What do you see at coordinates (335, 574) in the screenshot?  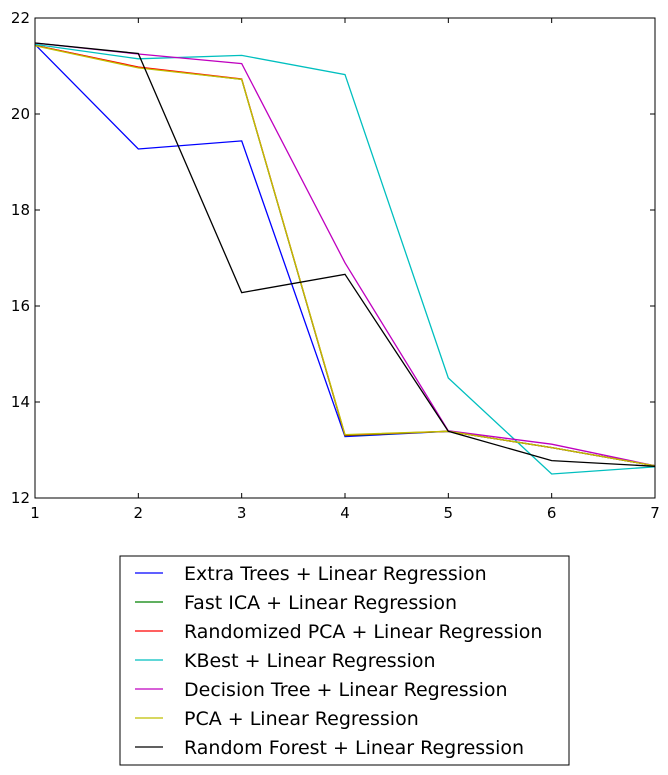 I see `legend-label-0: Extra Trees + Linear Regression` at bounding box center [335, 574].